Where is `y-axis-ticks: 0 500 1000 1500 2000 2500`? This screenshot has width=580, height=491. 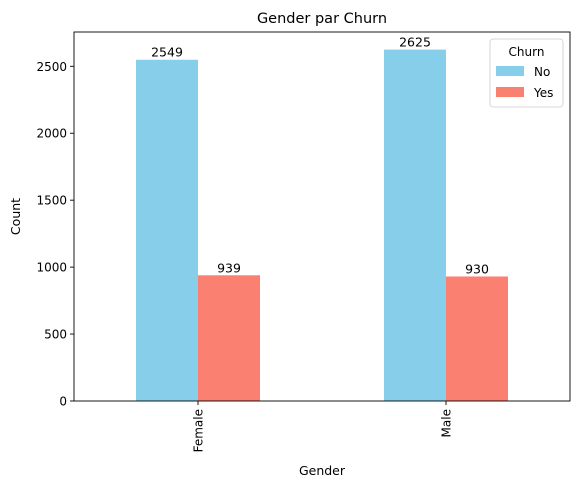 y-axis-ticks: 0 500 1000 1500 2000 2500 is located at coordinates (55, 234).